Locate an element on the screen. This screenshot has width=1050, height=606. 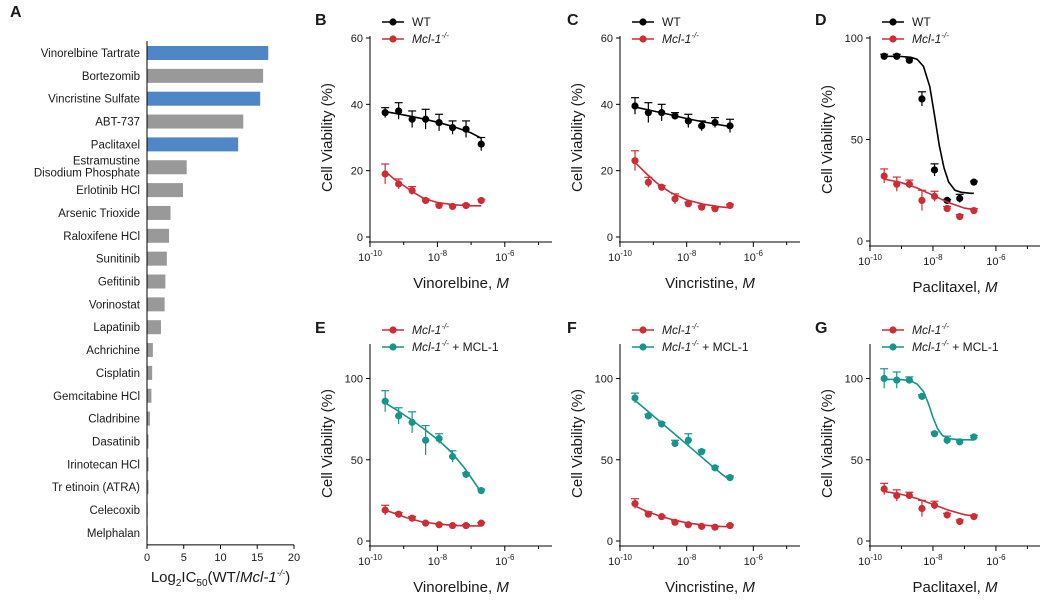
x-tick-label-d-1-exp: -8 is located at coordinates (940, 257).